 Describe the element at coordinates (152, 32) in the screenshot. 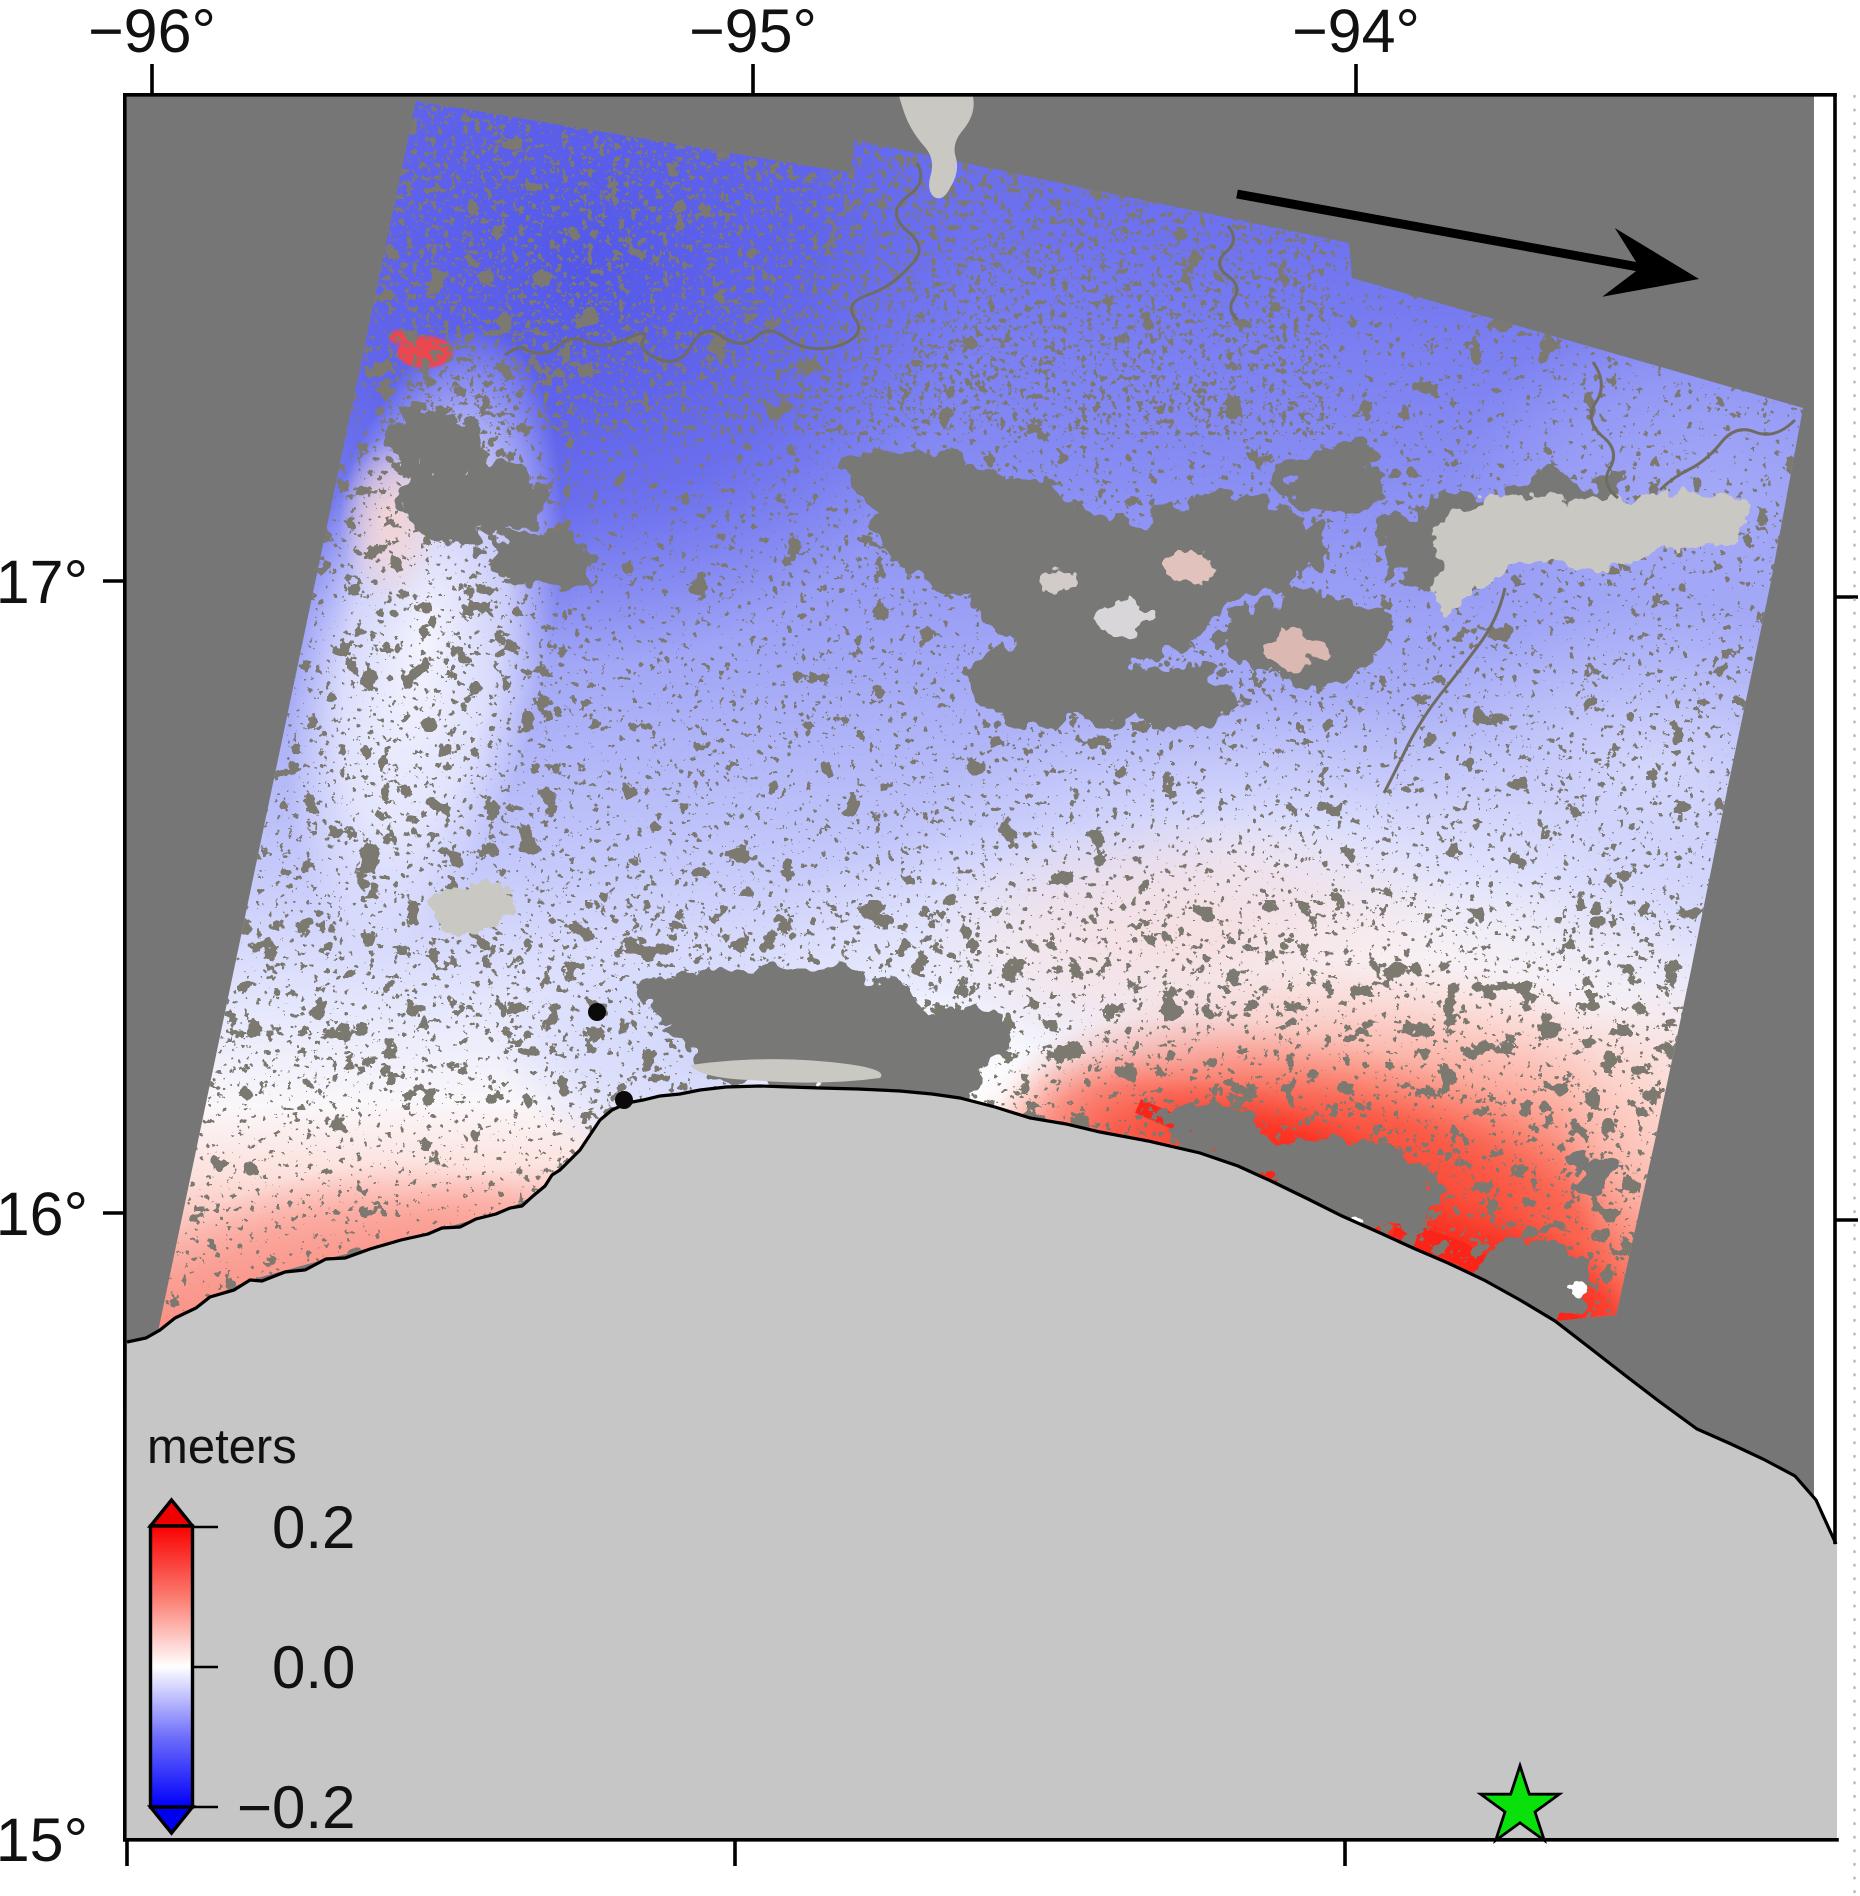

I see `svg-text: −96°` at that location.